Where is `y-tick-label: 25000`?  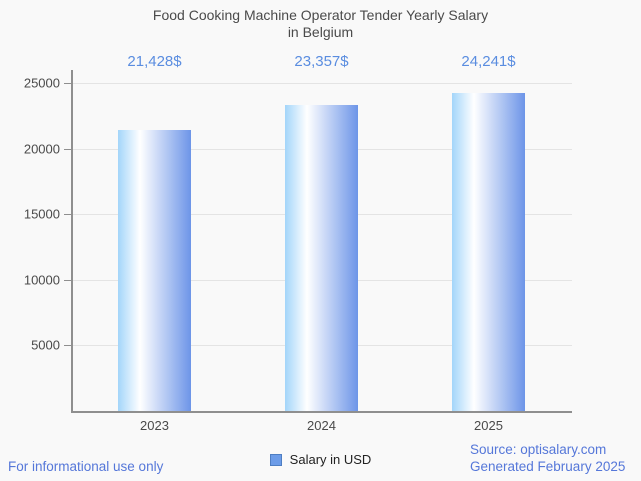 y-tick-label: 25000 is located at coordinates (41, 83).